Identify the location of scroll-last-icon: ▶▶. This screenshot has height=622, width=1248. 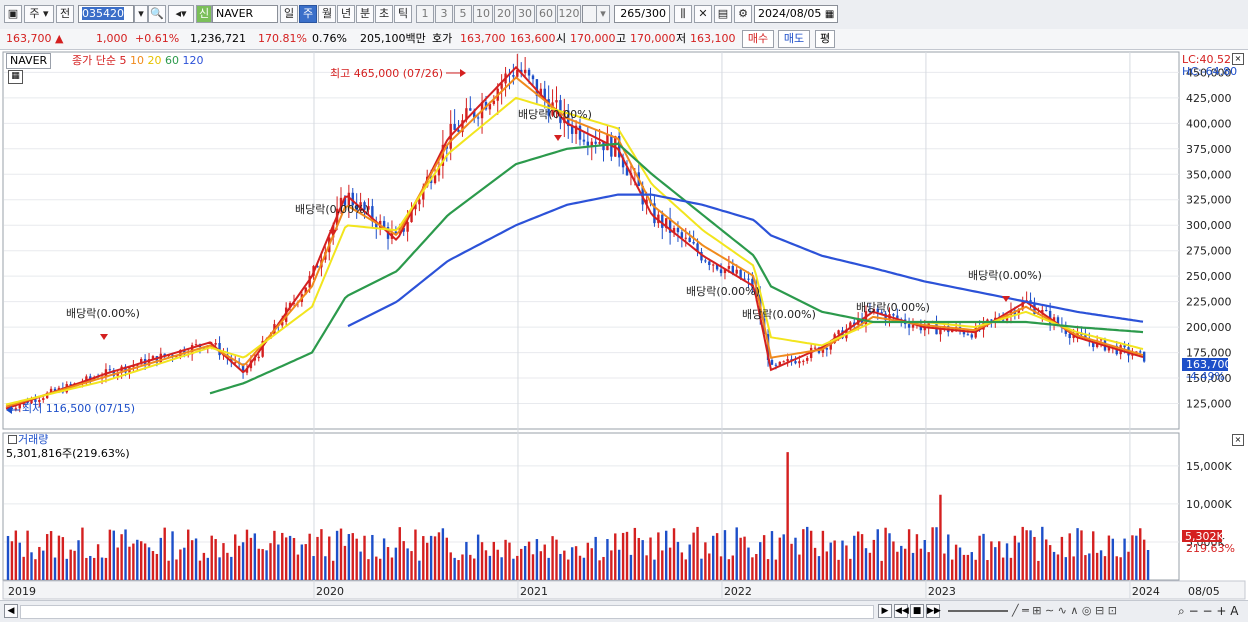
(933, 611).